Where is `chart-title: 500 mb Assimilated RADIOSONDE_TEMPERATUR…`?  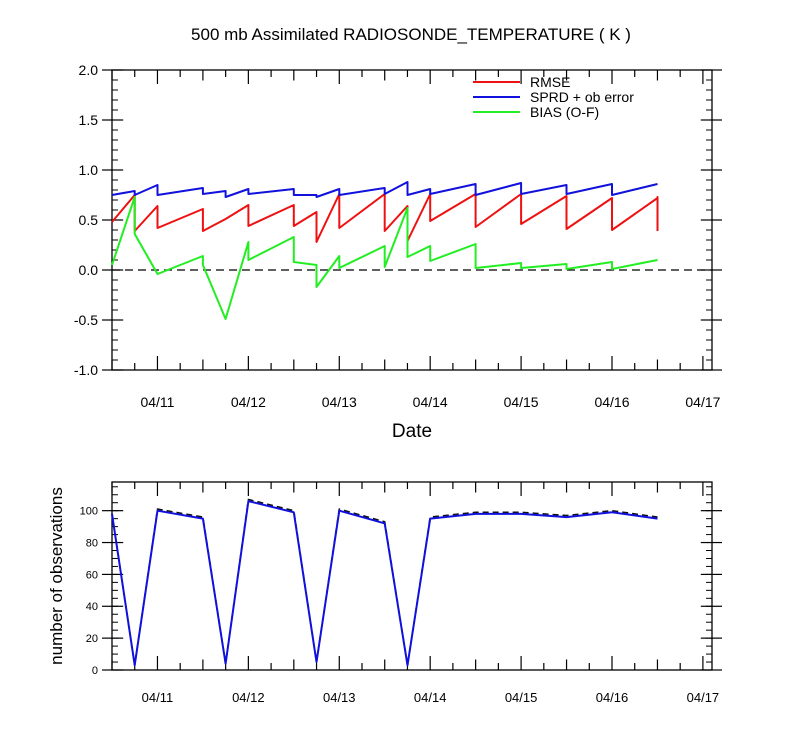 chart-title: 500 mb Assimilated RADIOSONDE_TEMPERATUR… is located at coordinates (411, 34).